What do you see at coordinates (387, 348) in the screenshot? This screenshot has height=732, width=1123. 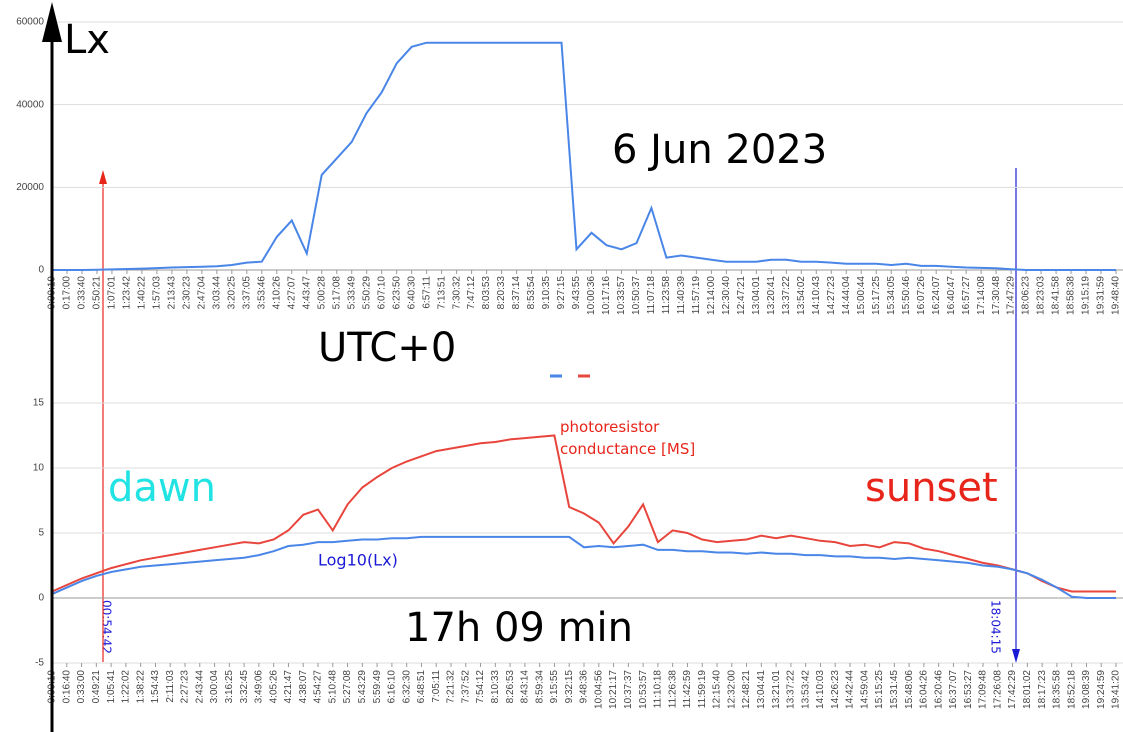 I see `x-axis-label: UTC+0` at bounding box center [387, 348].